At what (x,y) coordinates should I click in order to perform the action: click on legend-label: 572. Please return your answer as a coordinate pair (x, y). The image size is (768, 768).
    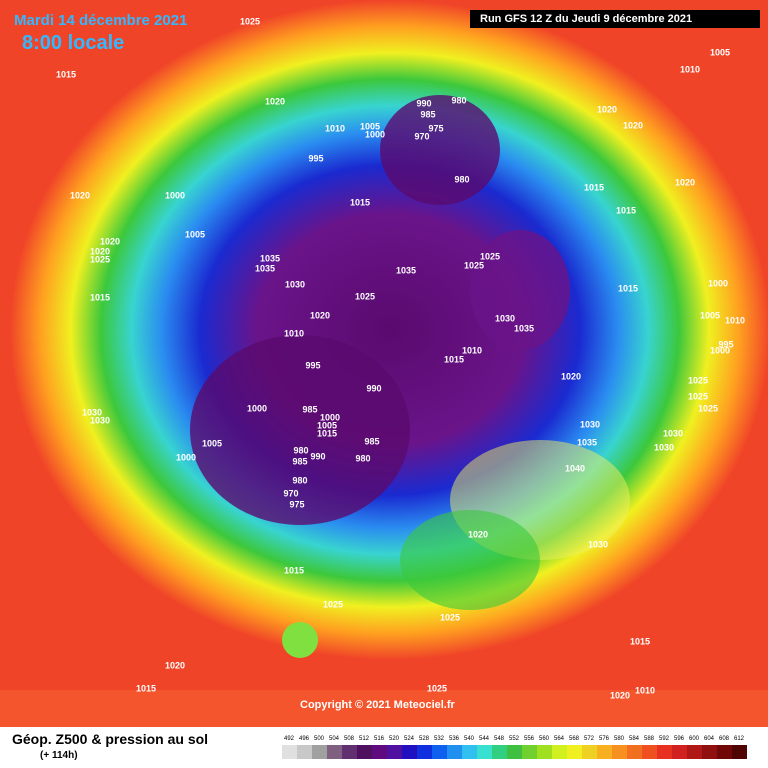
    Looking at the image, I should click on (589, 739).